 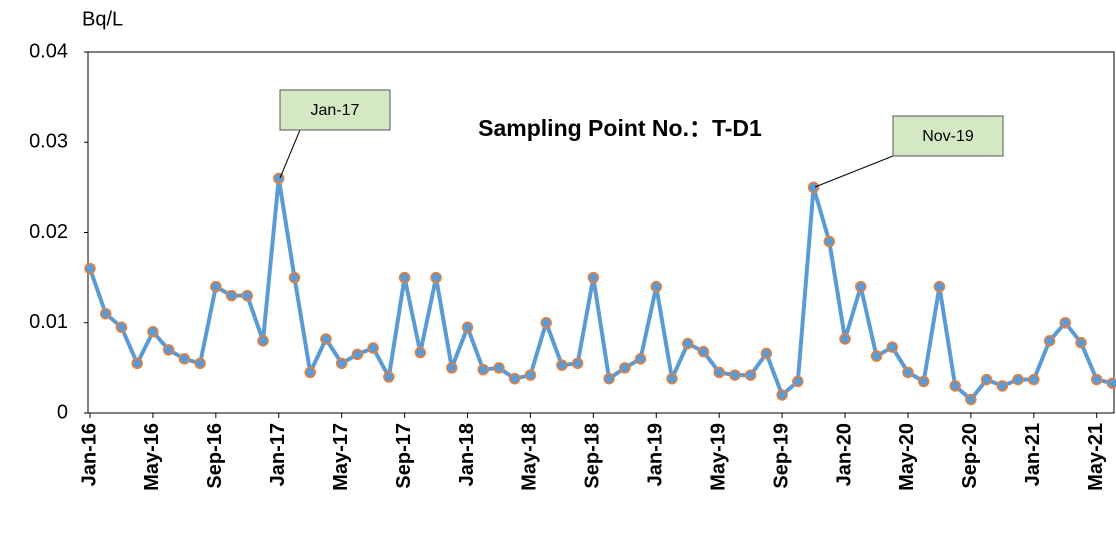 I want to click on x-tick-label: Sep-18, so click(x=593, y=456).